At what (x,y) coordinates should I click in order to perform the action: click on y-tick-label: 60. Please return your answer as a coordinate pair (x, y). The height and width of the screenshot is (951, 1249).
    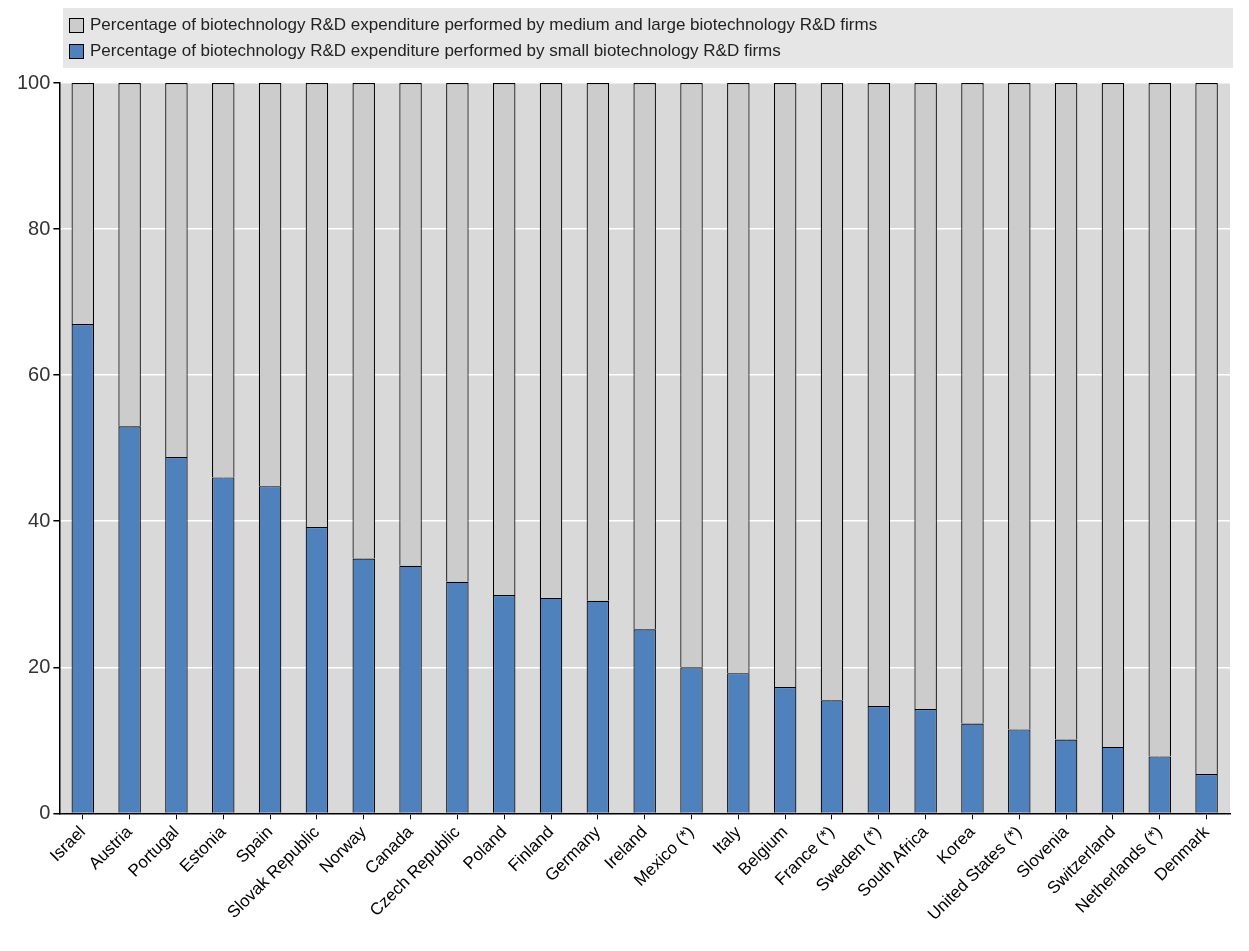
    Looking at the image, I should click on (39, 373).